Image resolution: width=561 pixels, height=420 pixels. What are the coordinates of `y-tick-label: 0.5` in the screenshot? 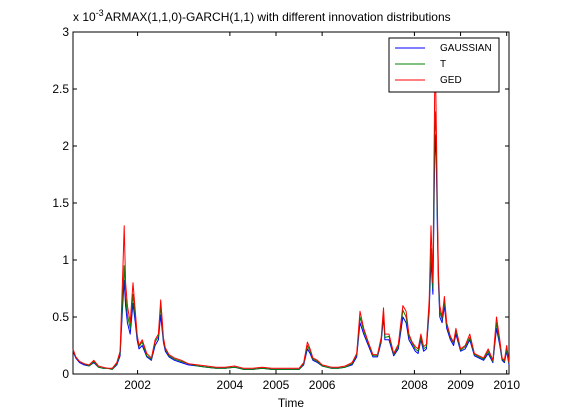 It's located at (60, 317).